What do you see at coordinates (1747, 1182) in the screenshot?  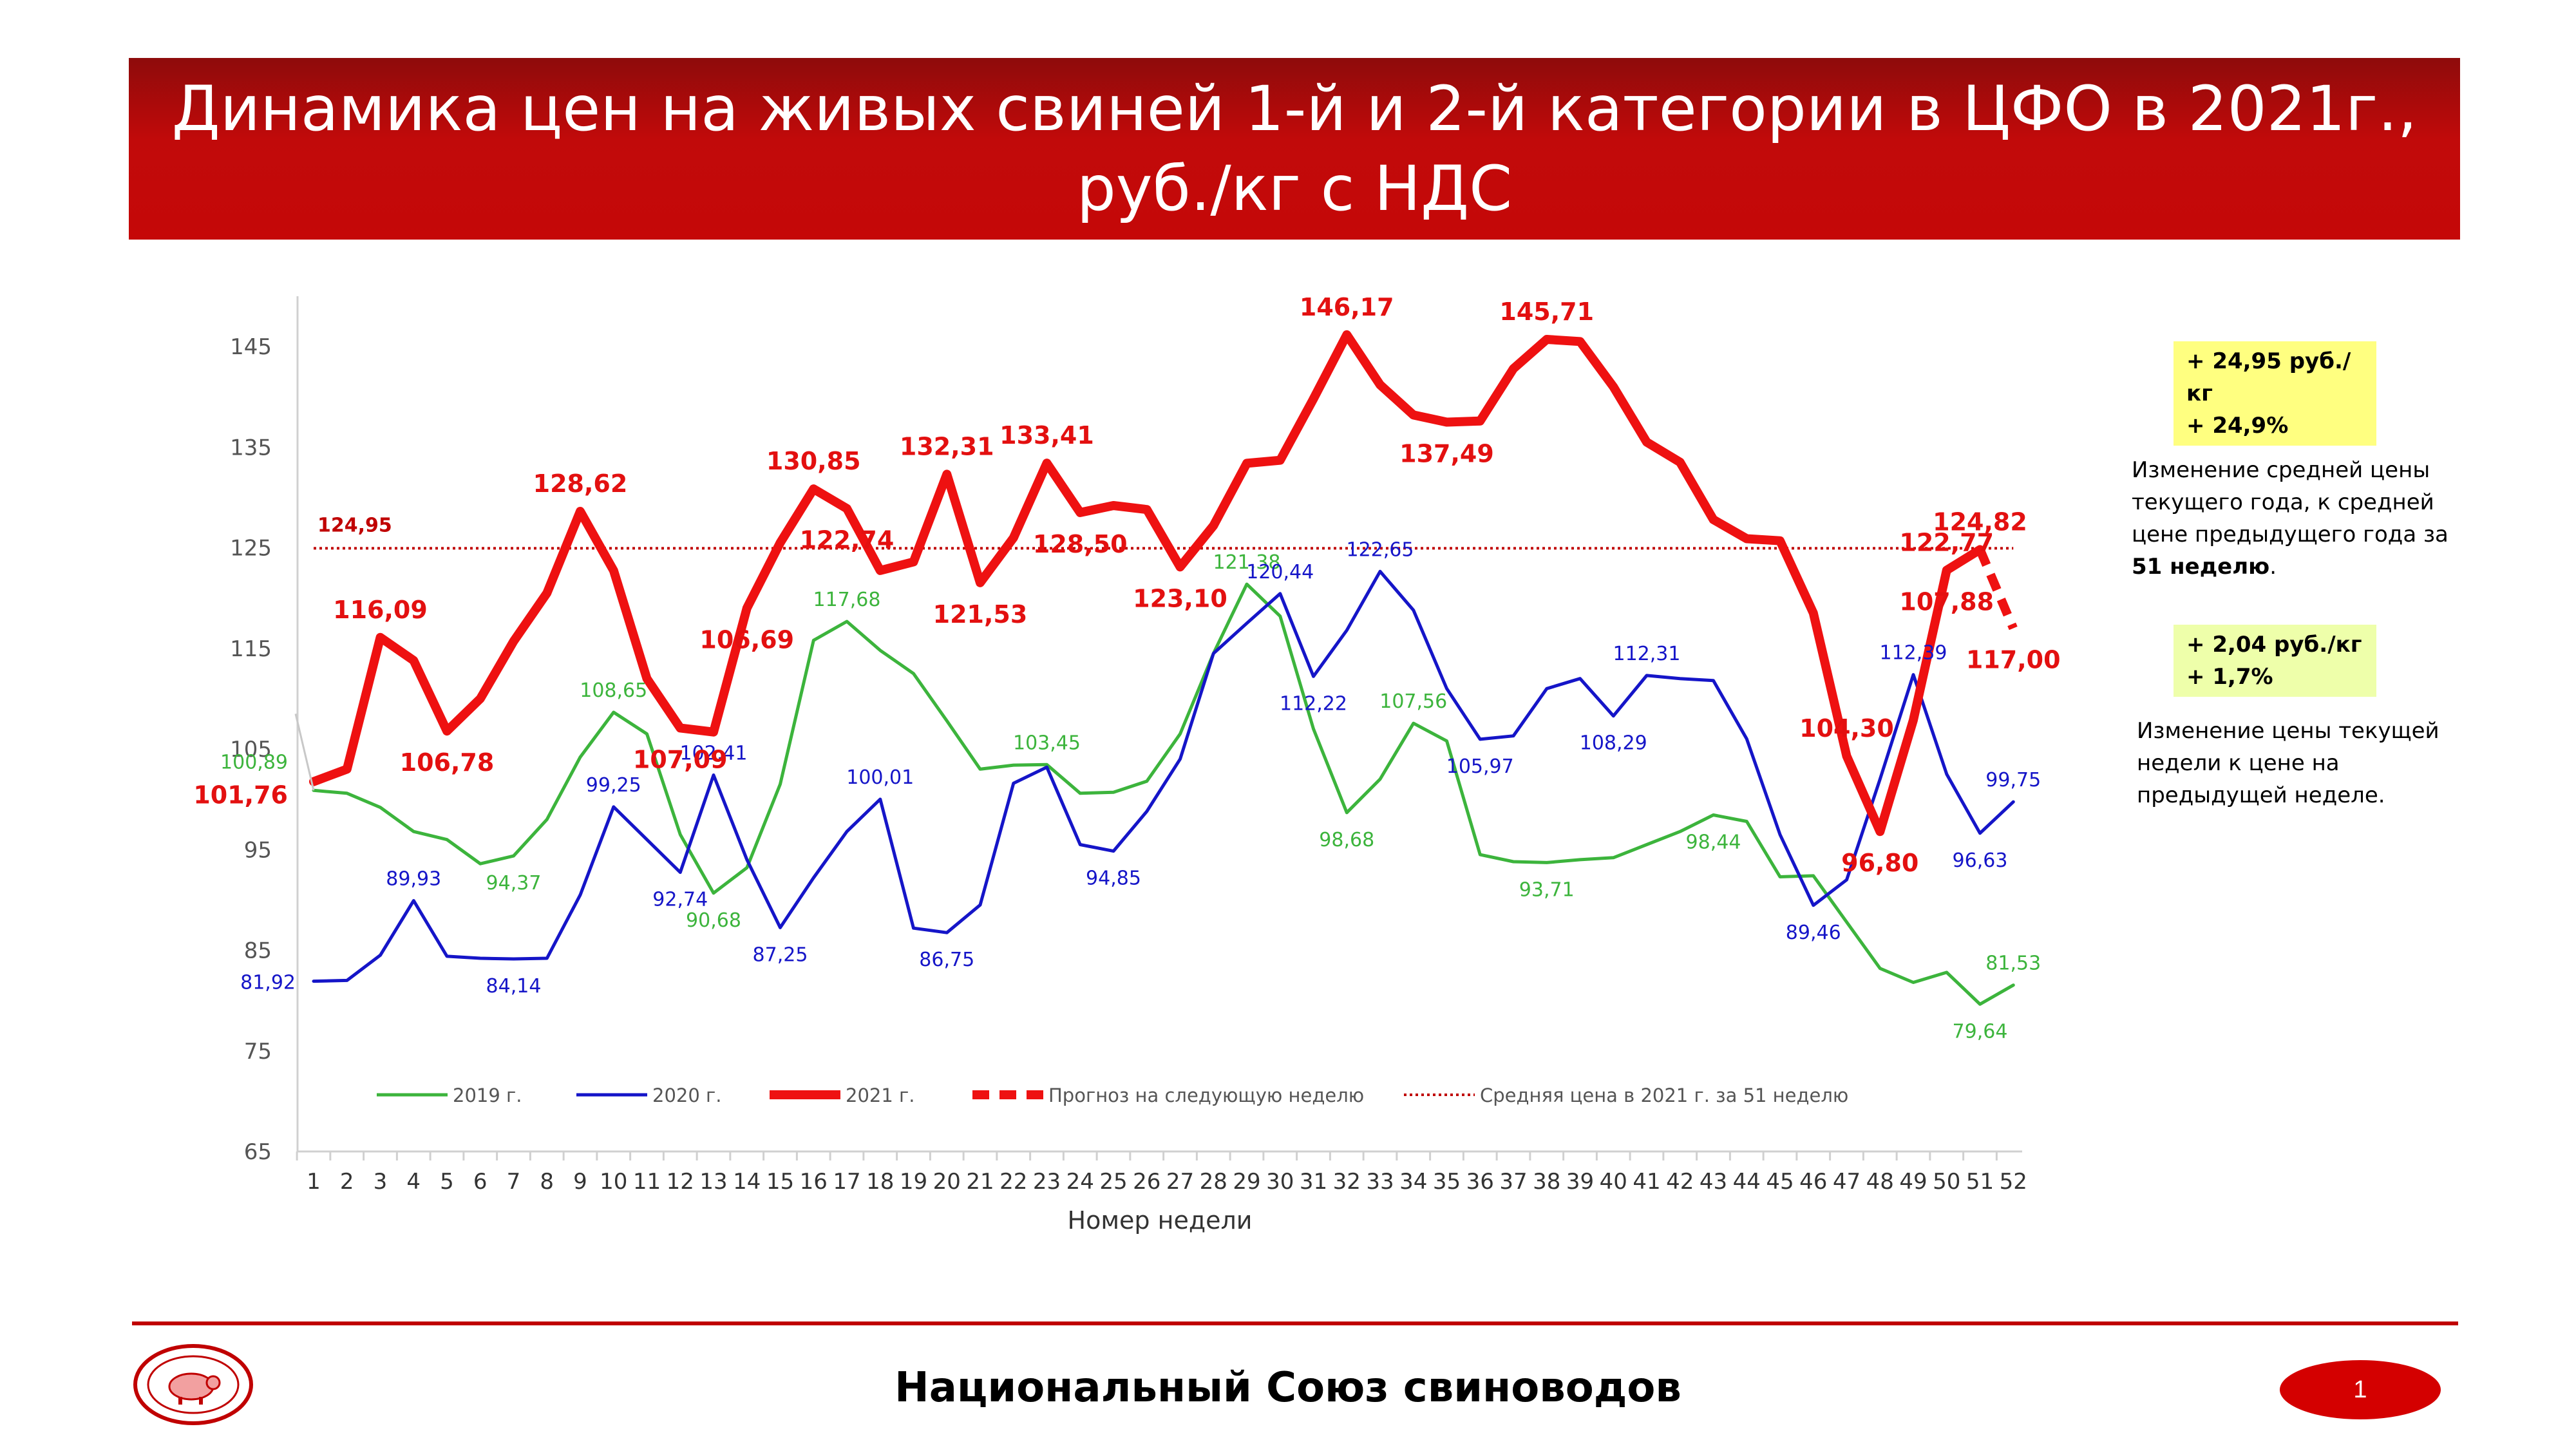 I see `x-tick-label: 44` at bounding box center [1747, 1182].